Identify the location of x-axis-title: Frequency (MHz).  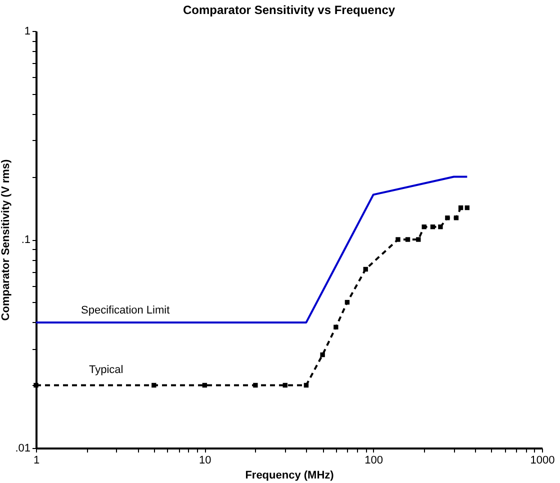
(289, 476).